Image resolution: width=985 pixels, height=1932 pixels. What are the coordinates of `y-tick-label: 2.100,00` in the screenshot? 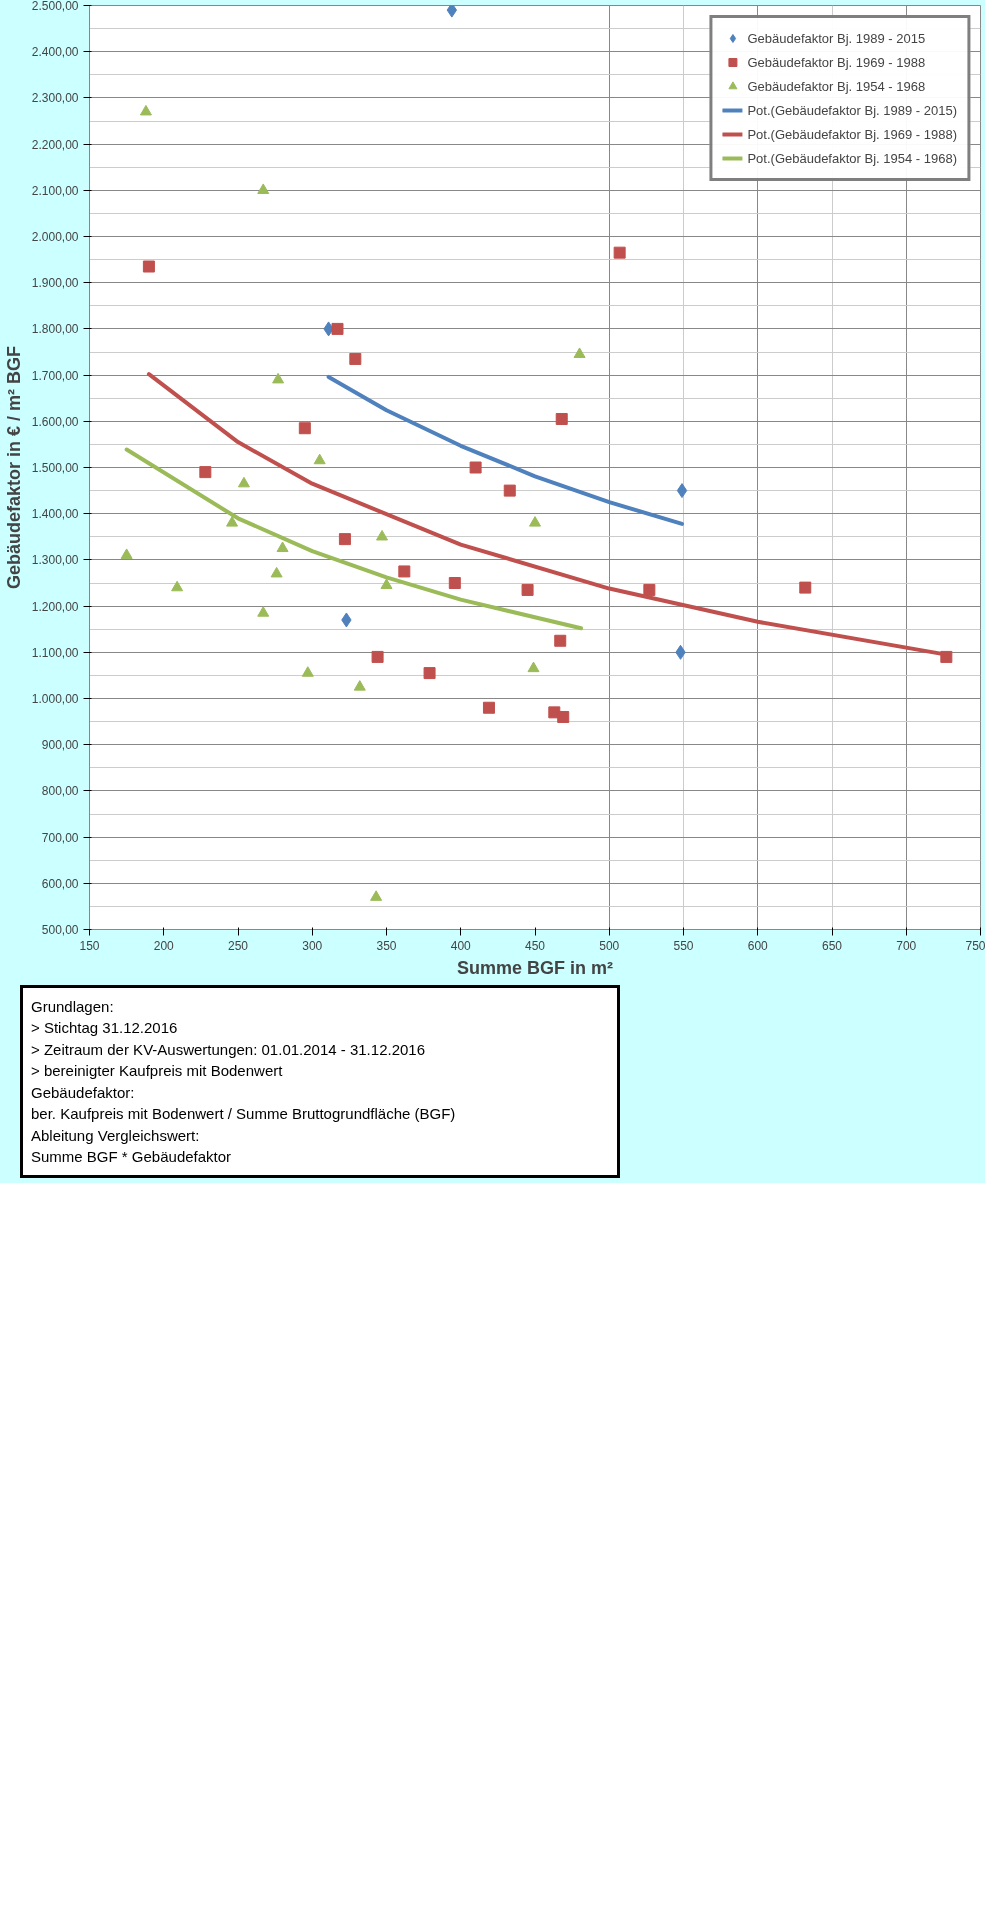 It's located at (55, 190).